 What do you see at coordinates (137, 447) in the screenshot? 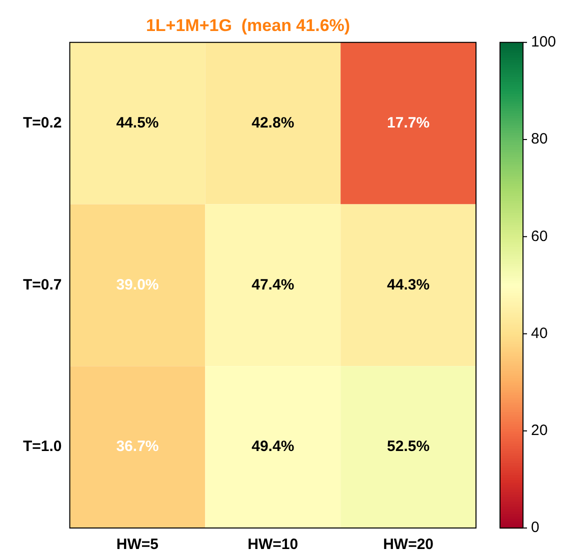
I see `data-label: 36.7%` at bounding box center [137, 447].